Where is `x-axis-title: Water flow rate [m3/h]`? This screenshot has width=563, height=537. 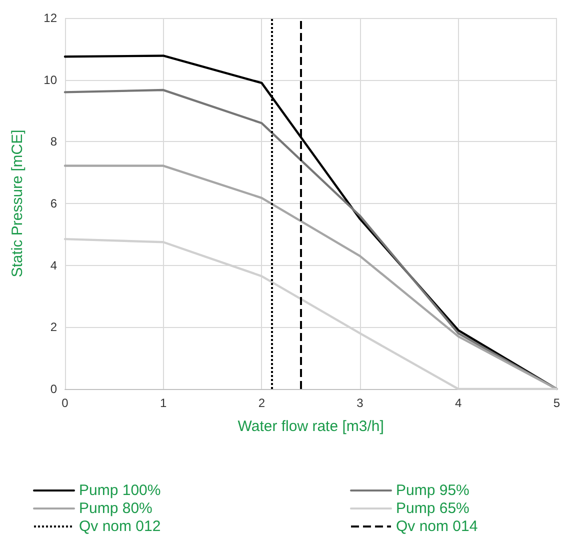
x-axis-title: Water flow rate [m3/h] is located at coordinates (311, 426).